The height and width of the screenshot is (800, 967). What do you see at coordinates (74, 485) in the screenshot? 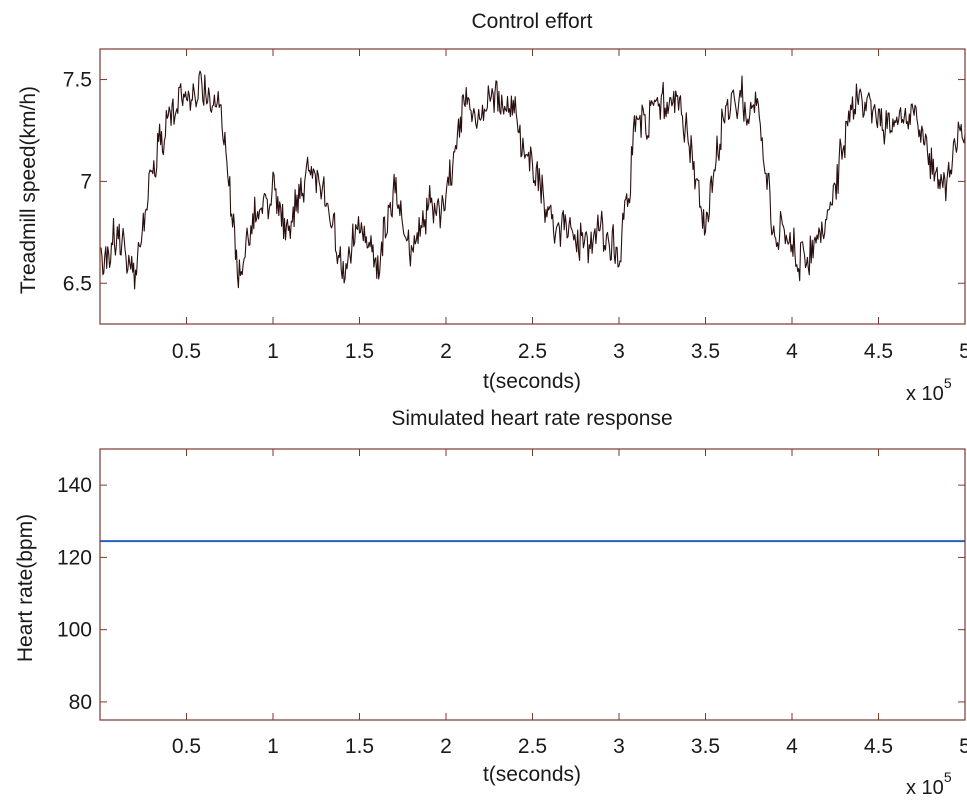
I see `y-tick-label: 140` at bounding box center [74, 485].